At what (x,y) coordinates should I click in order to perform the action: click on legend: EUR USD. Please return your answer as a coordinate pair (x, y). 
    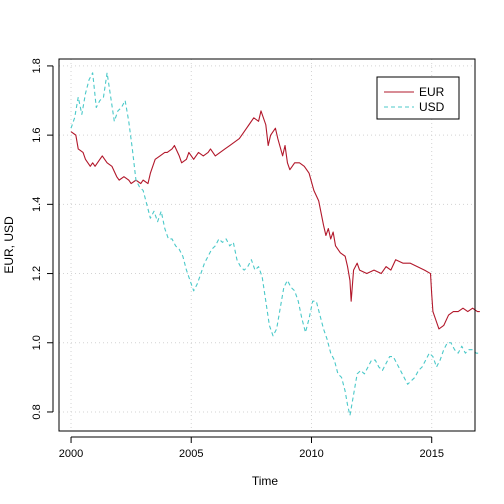
    Looking at the image, I should click on (418, 98).